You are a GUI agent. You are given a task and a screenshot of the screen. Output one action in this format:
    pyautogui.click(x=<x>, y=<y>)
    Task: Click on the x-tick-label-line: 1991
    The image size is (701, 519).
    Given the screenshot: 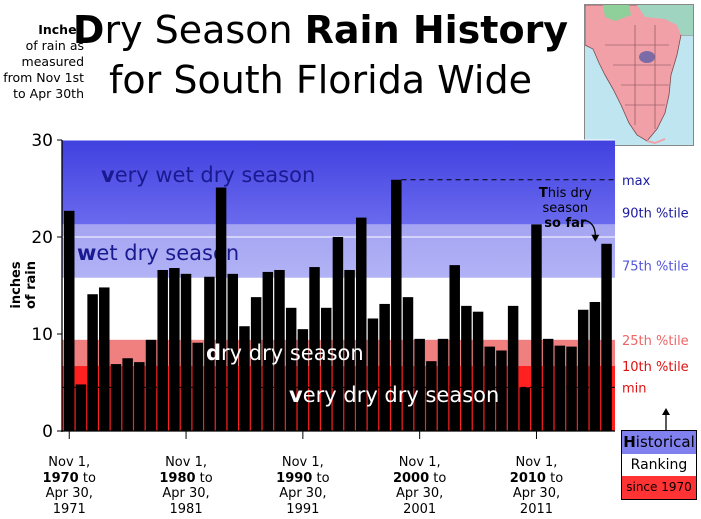 What is the action you would take?
    pyautogui.click(x=303, y=509)
    